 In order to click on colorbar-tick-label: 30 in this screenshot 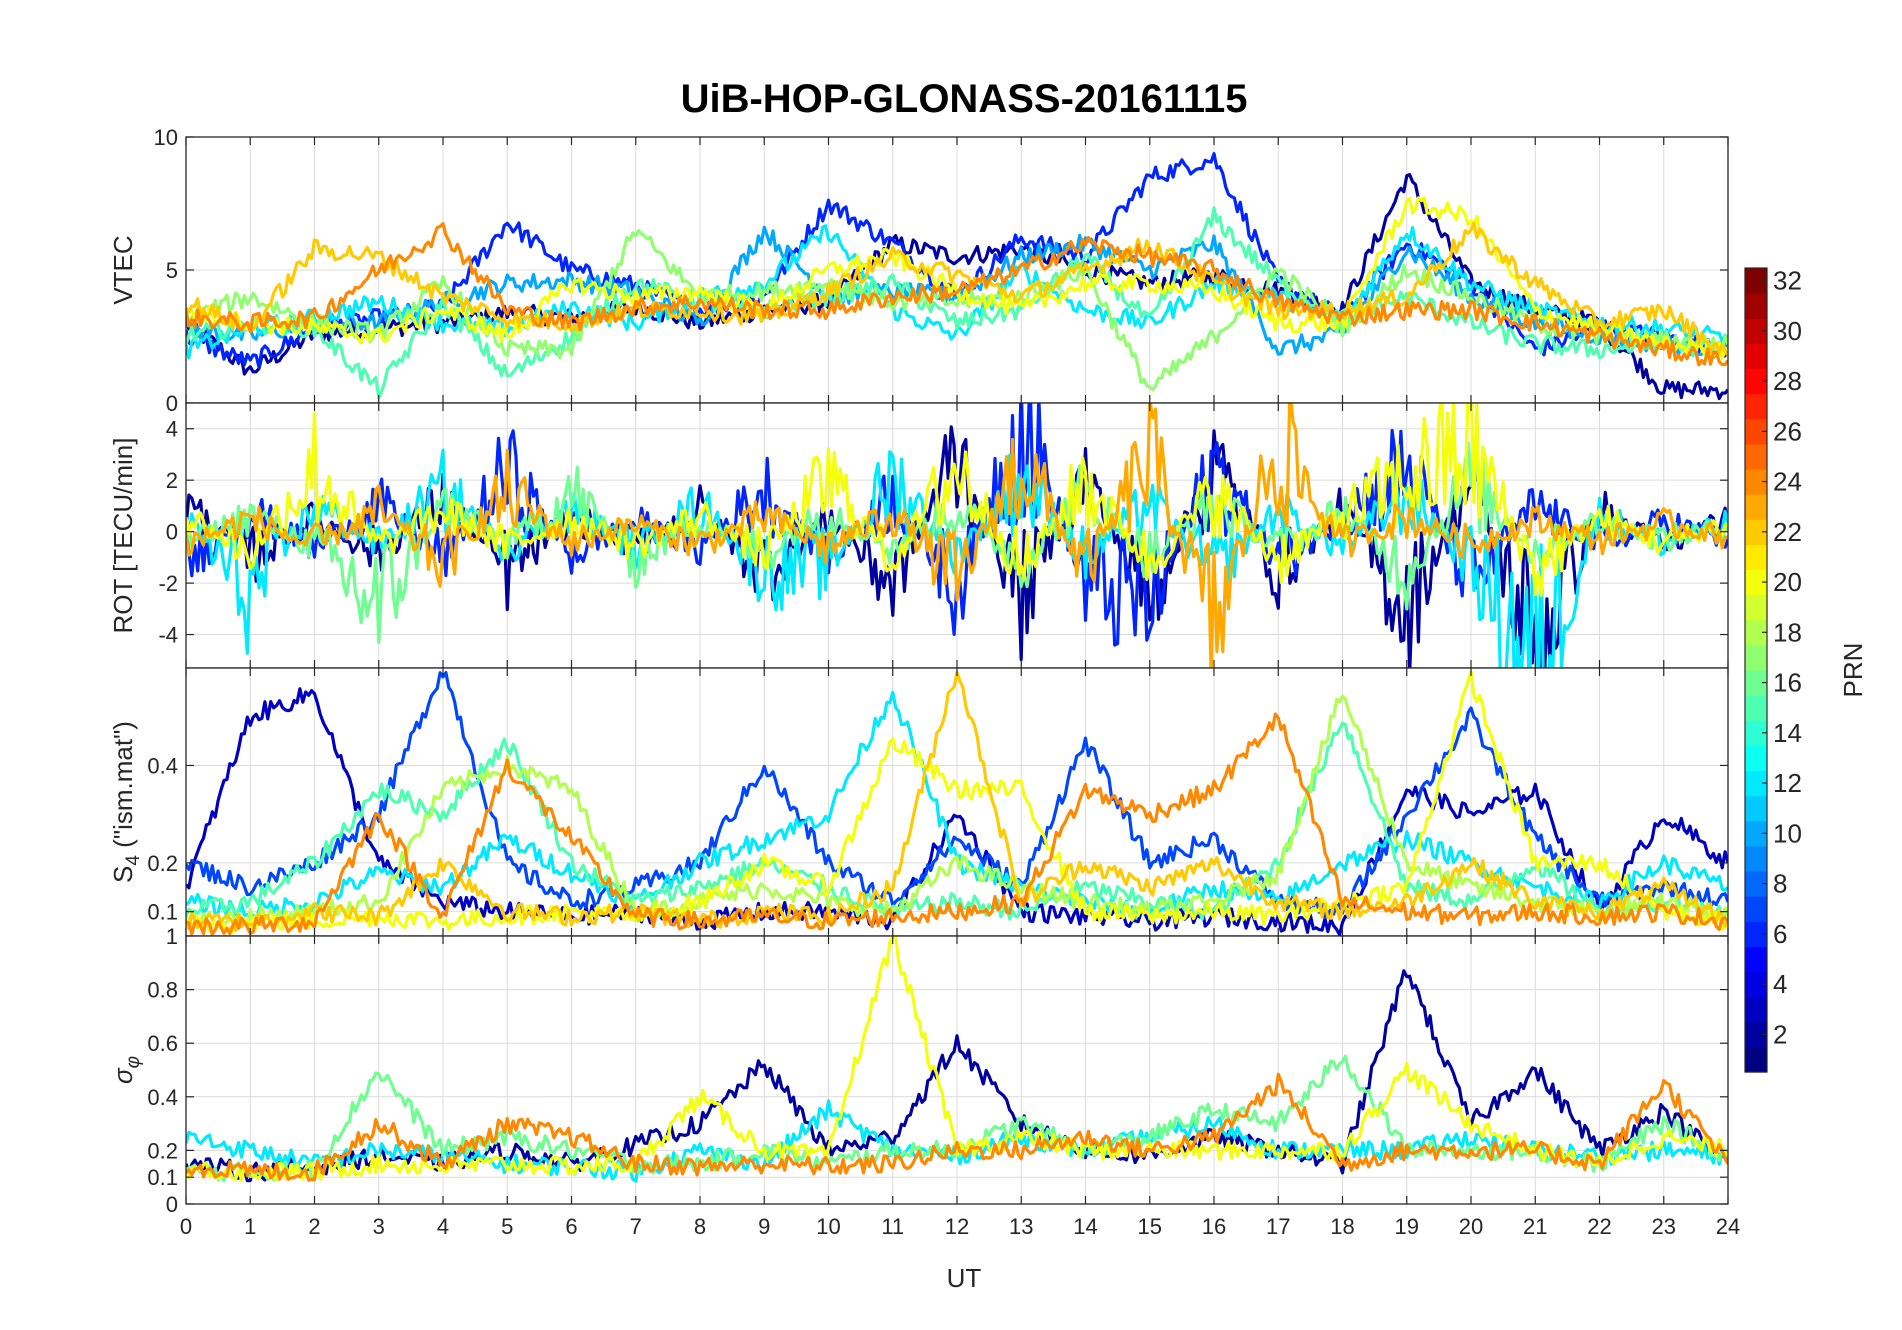, I will do `click(1787, 331)`.